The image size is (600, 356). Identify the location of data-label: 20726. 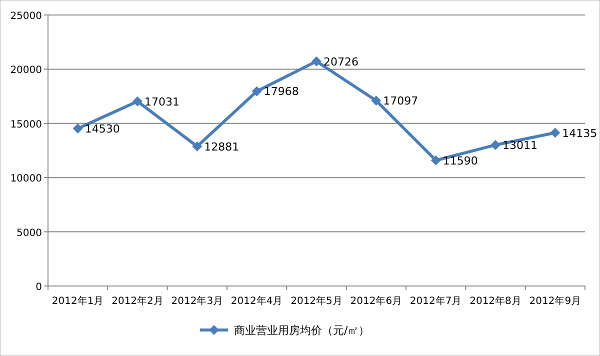
(341, 61).